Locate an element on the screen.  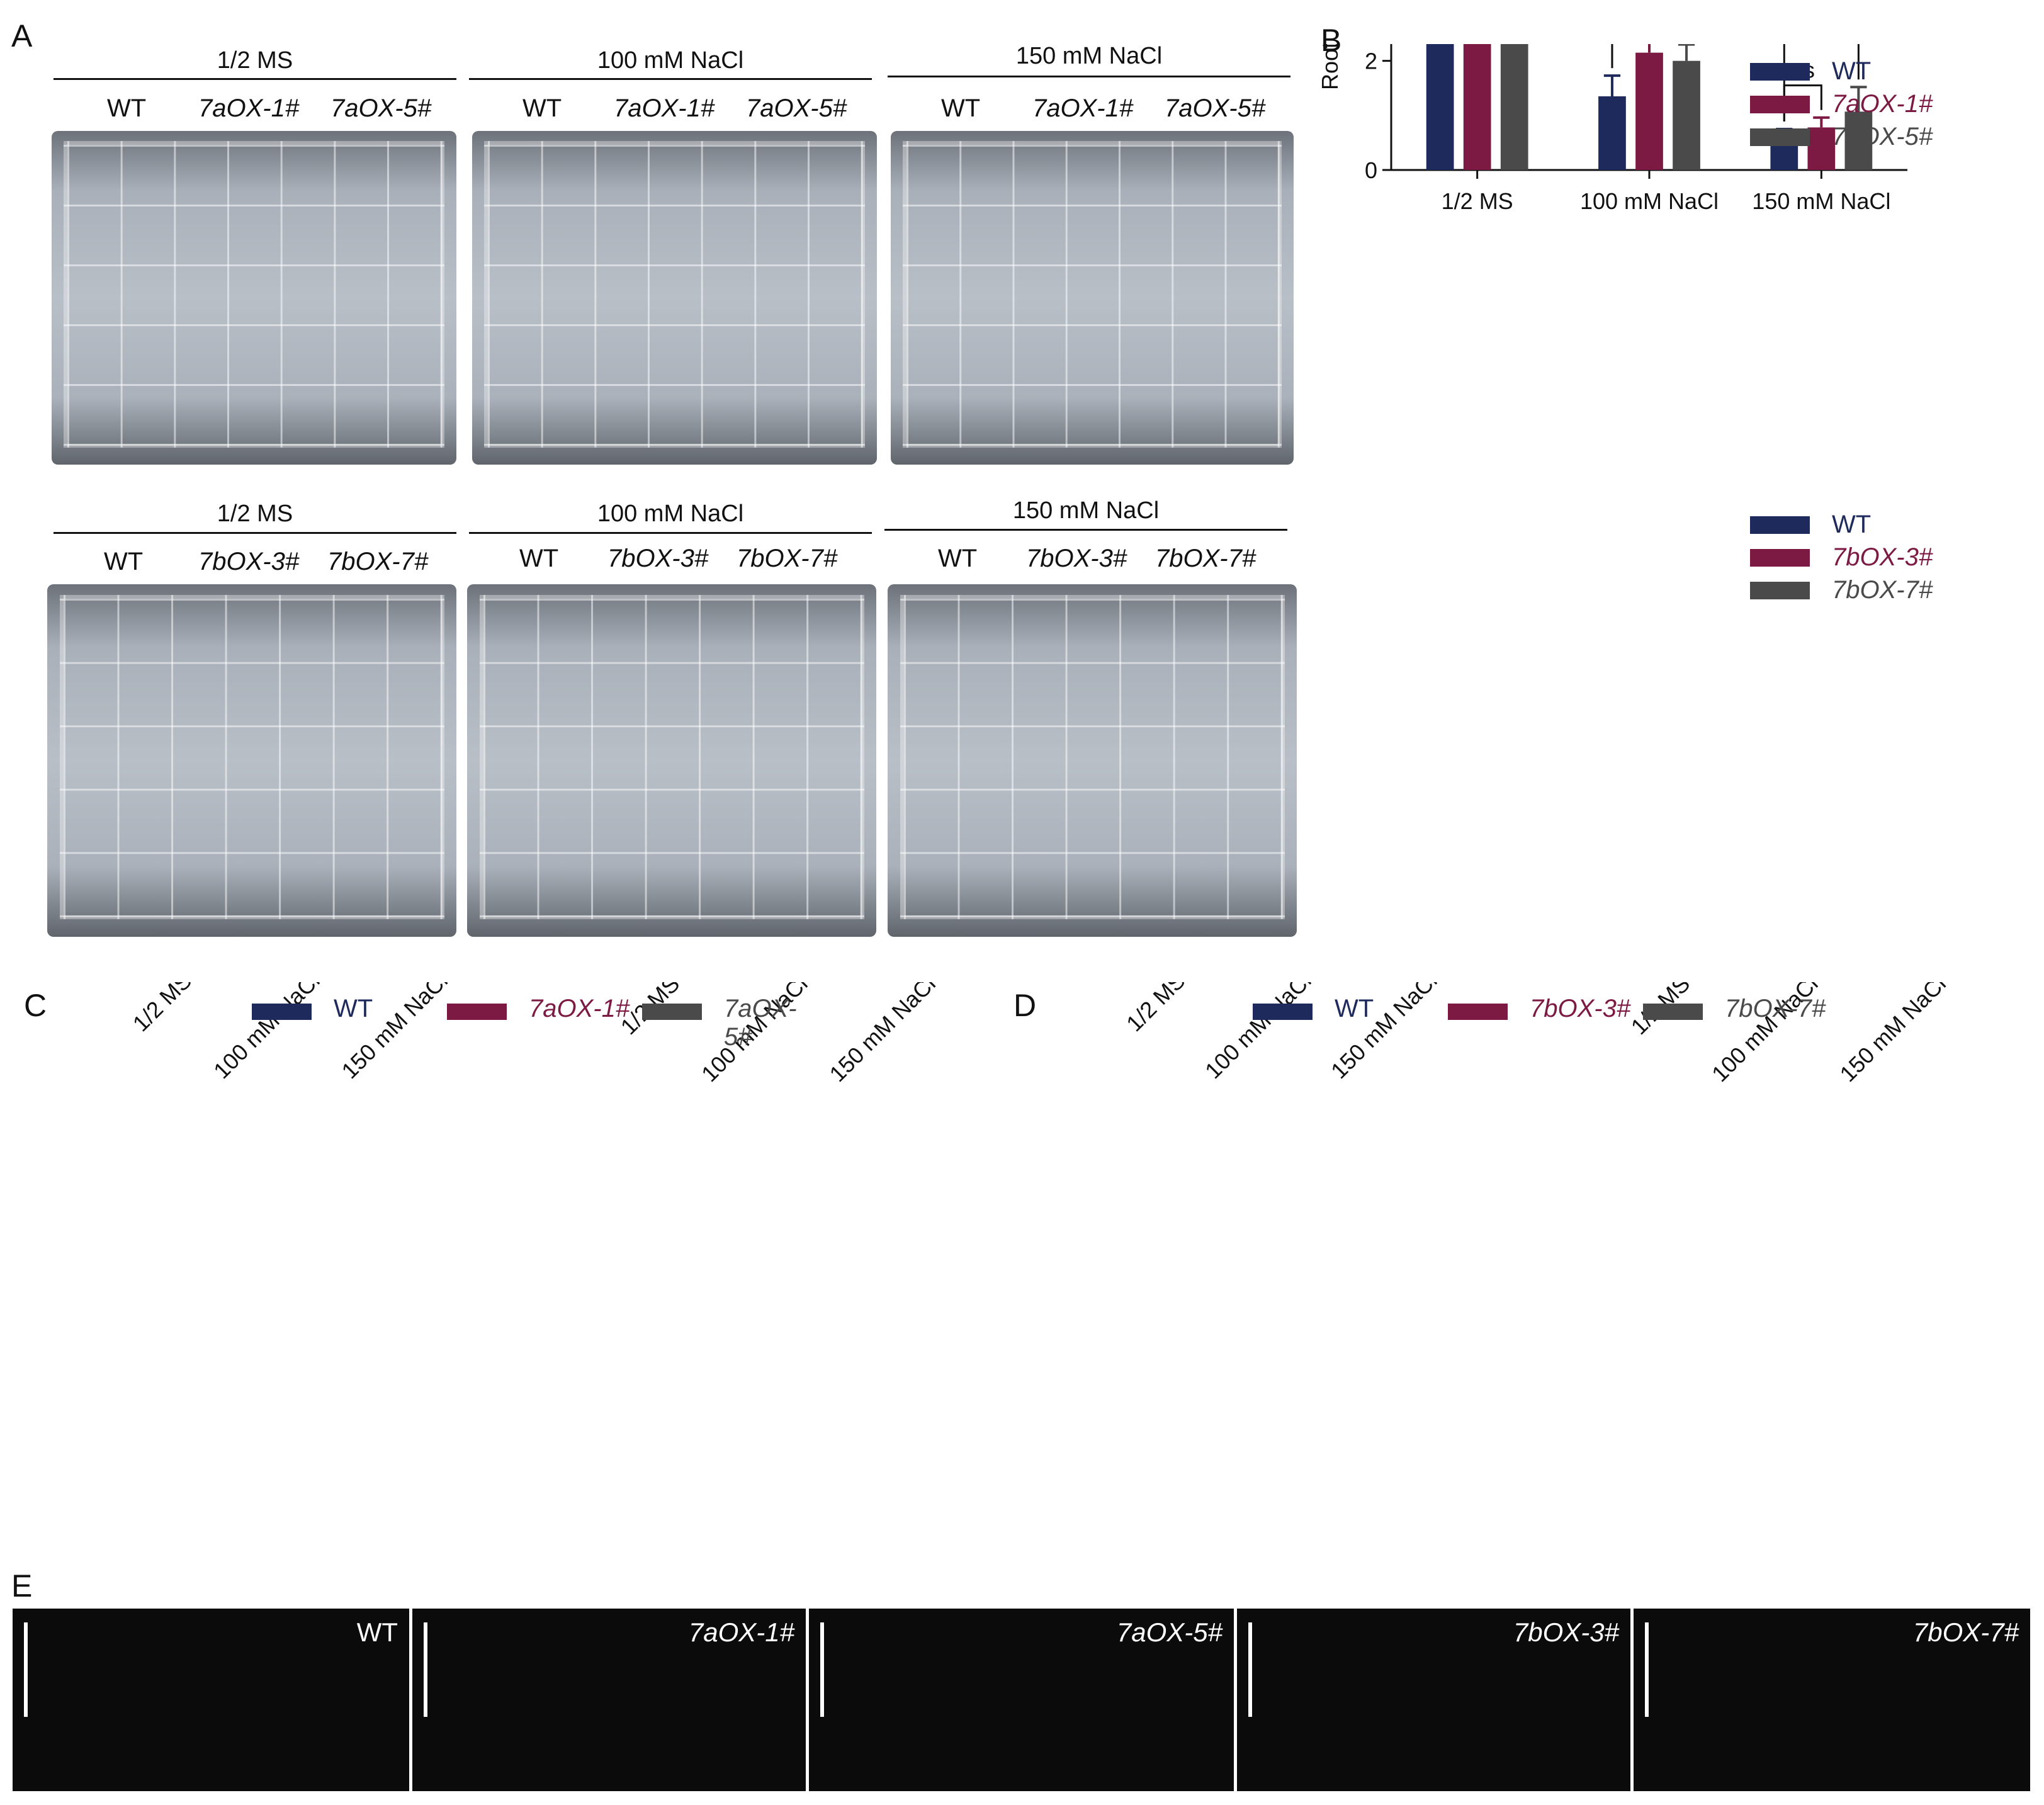
legend-d: WT 7bOX-3# 7bOX-7# is located at coordinates (1567, 1014).